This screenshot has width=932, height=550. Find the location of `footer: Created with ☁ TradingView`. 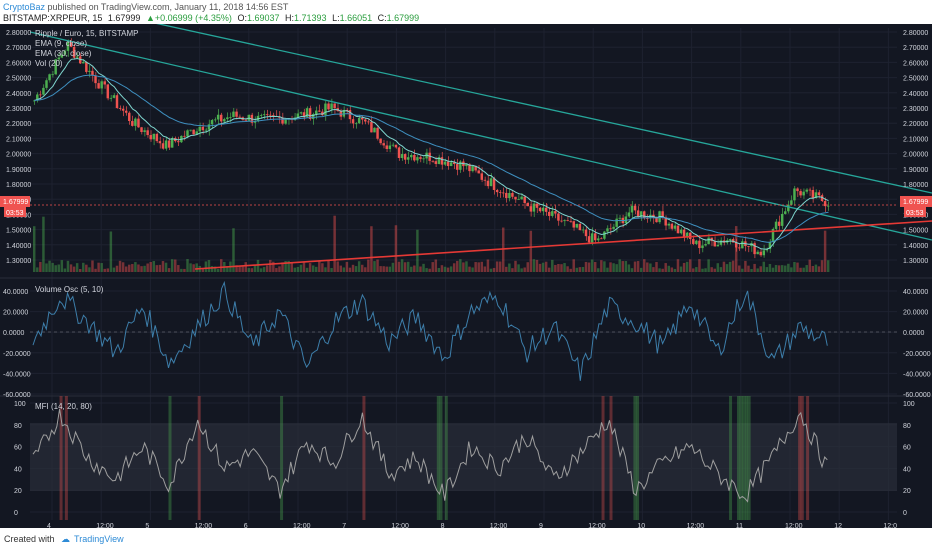

footer: Created with ☁ TradingView is located at coordinates (64, 539).